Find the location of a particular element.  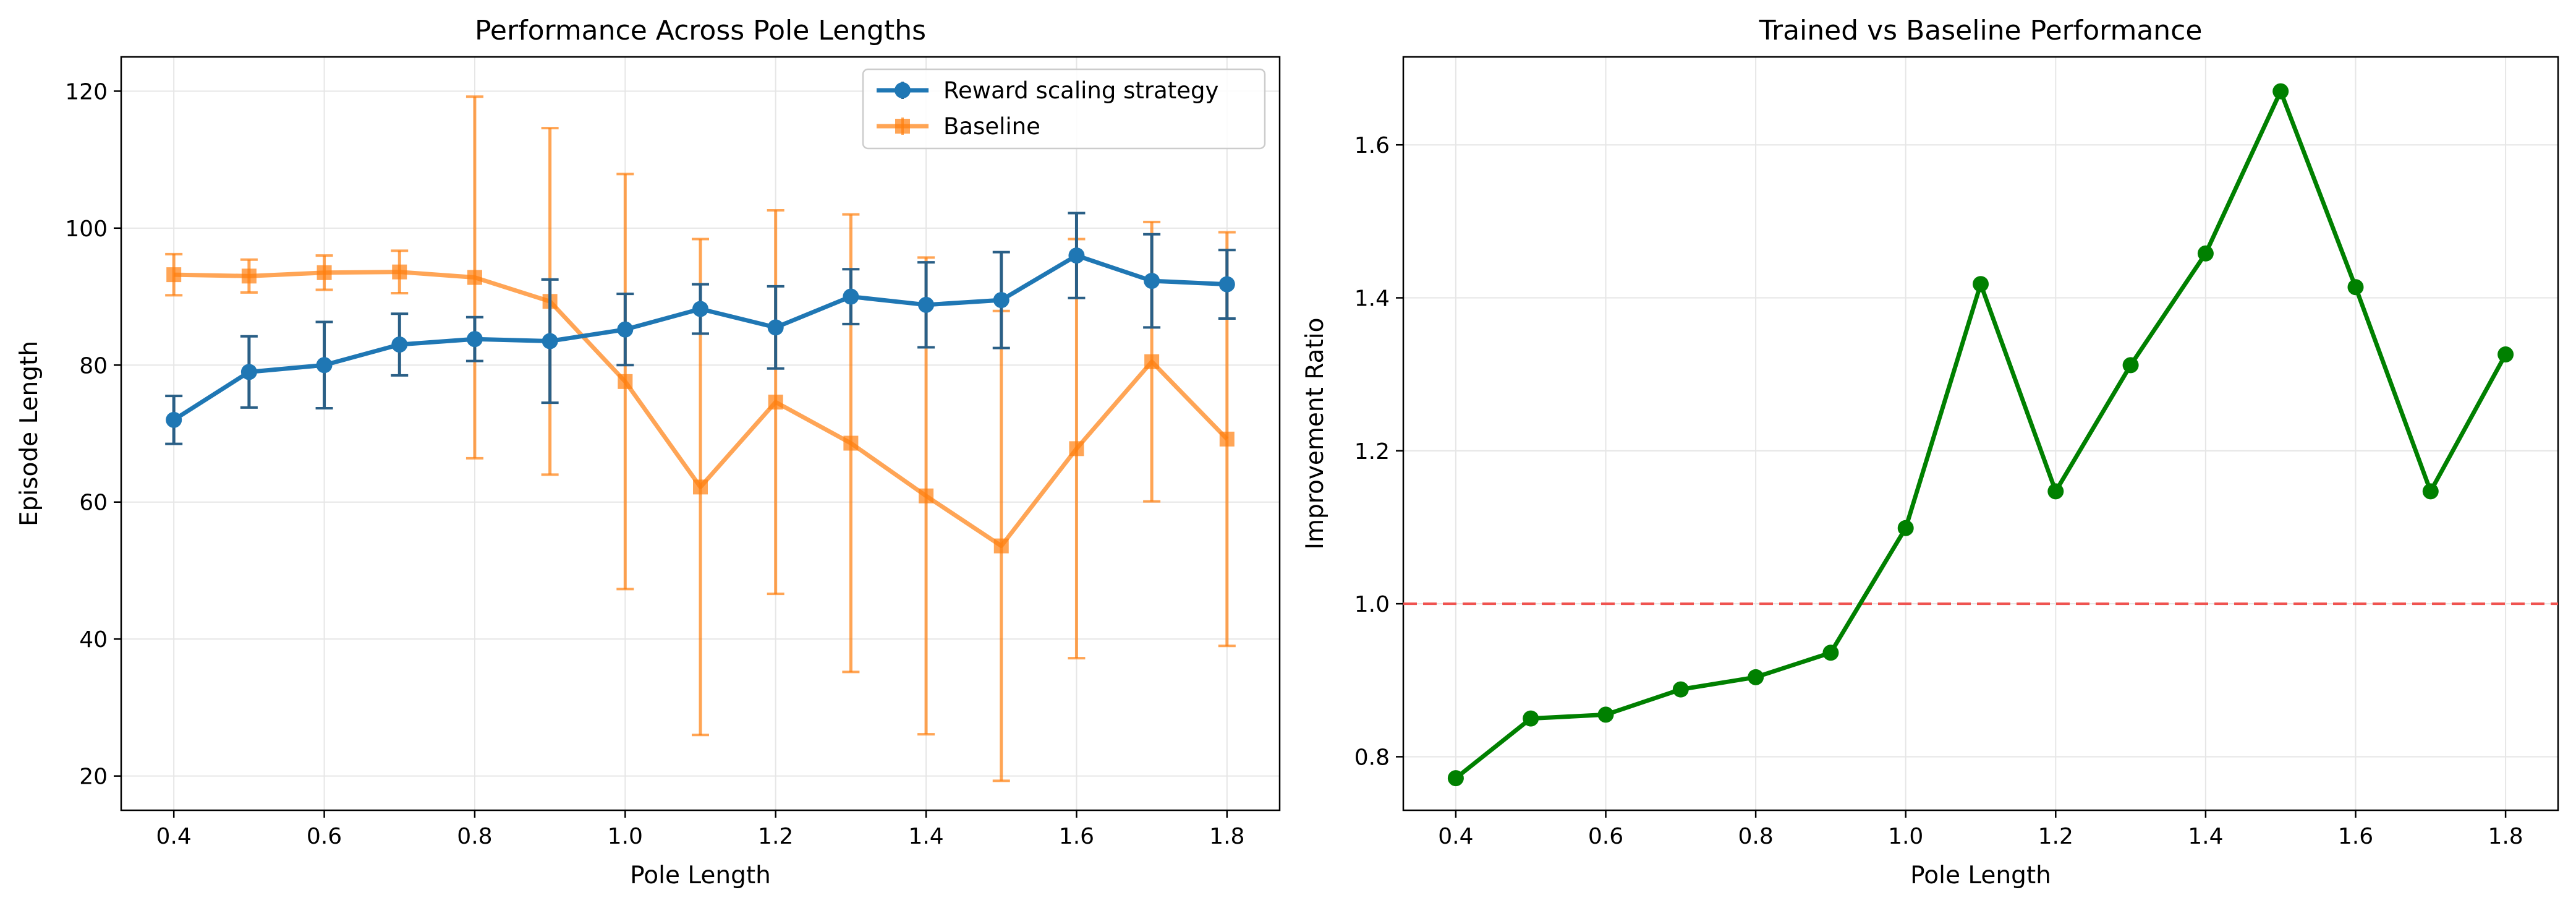

right-chart-y-axis-label: Improvement Ratio is located at coordinates (1315, 434).